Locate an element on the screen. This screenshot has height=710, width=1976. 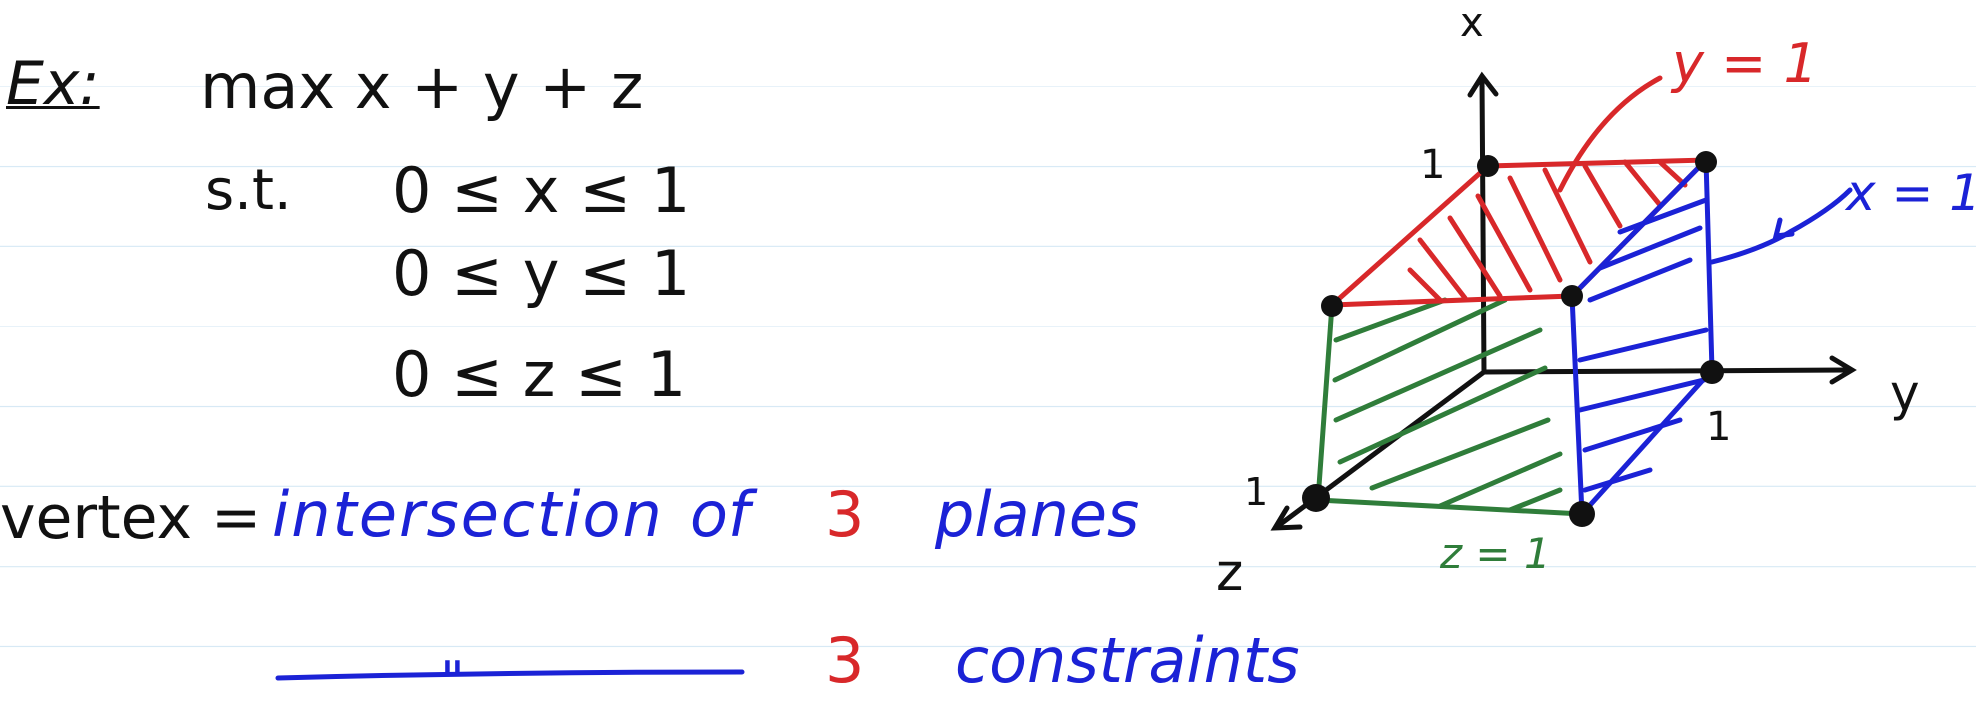
x-axis-line is located at coordinates (1483, 226).